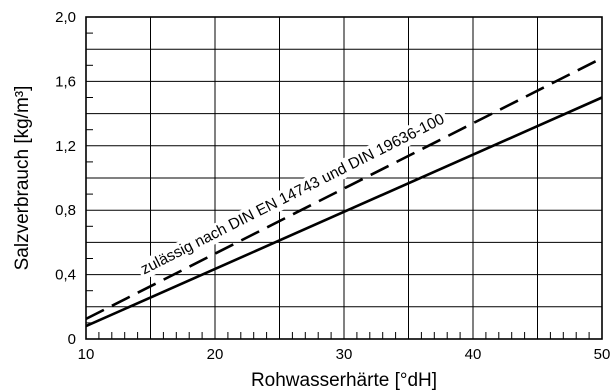 The image size is (610, 392). I want to click on y-tick-label: 0,4, so click(65, 275).